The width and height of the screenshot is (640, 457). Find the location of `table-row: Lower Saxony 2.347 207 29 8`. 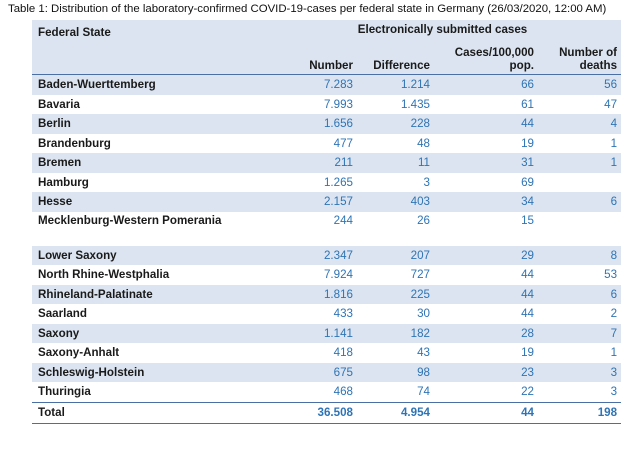

table-row: Lower Saxony 2.347 207 29 8 is located at coordinates (327, 255).